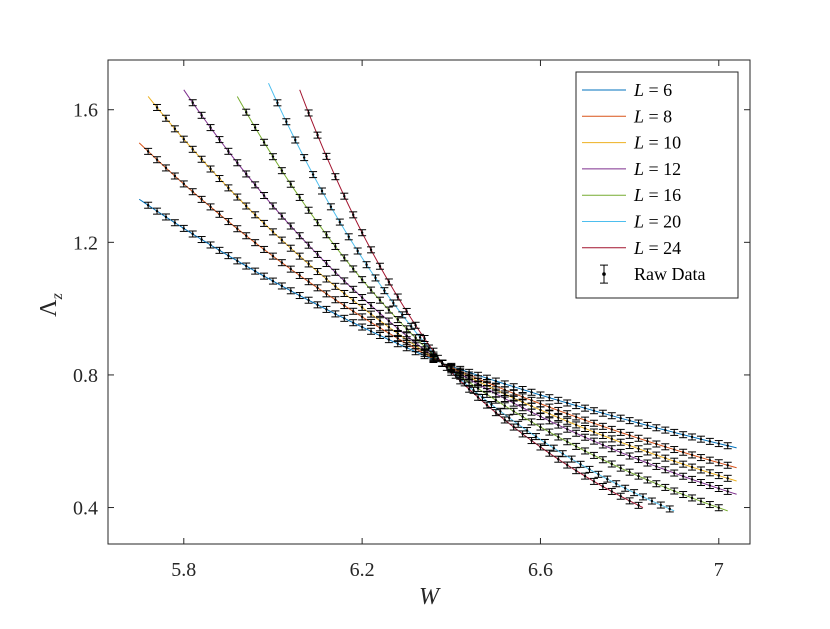 This screenshot has height=629, width=830. What do you see at coordinates (85, 111) in the screenshot?
I see `y-tick-label: 1.6` at bounding box center [85, 111].